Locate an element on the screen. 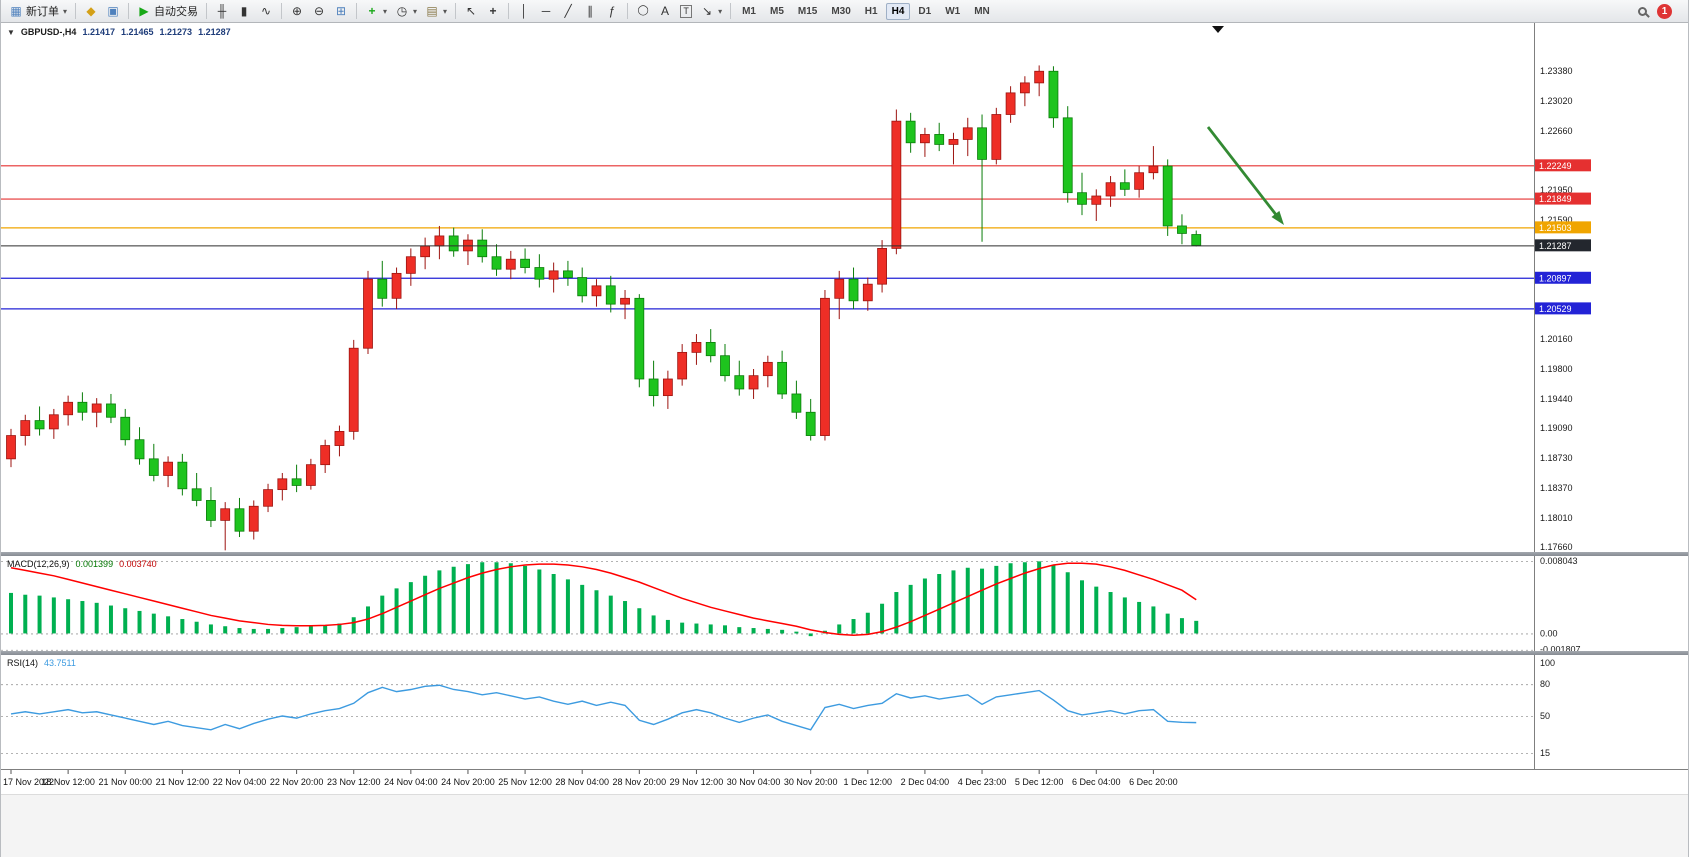 This screenshot has height=857, width=1689. timeframe-m30-button: M30 is located at coordinates (841, 11).